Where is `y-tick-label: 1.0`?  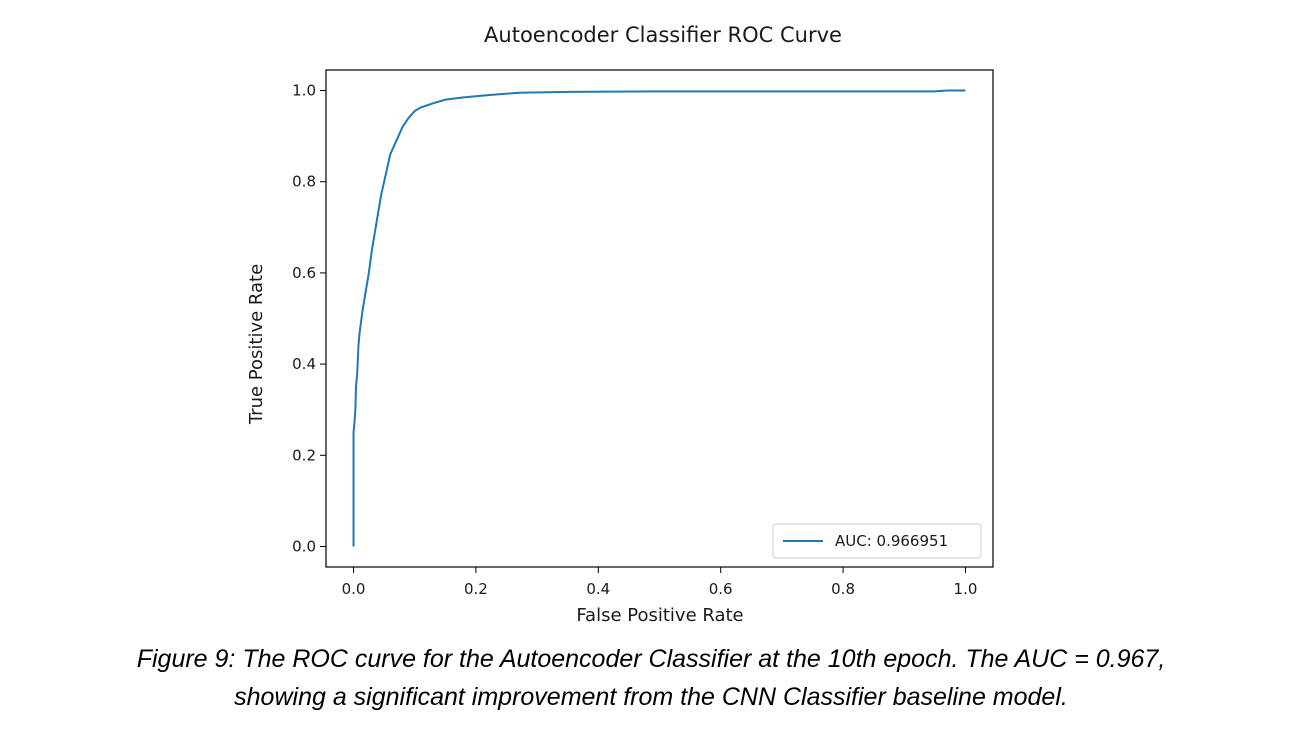
y-tick-label: 1.0 is located at coordinates (304, 91).